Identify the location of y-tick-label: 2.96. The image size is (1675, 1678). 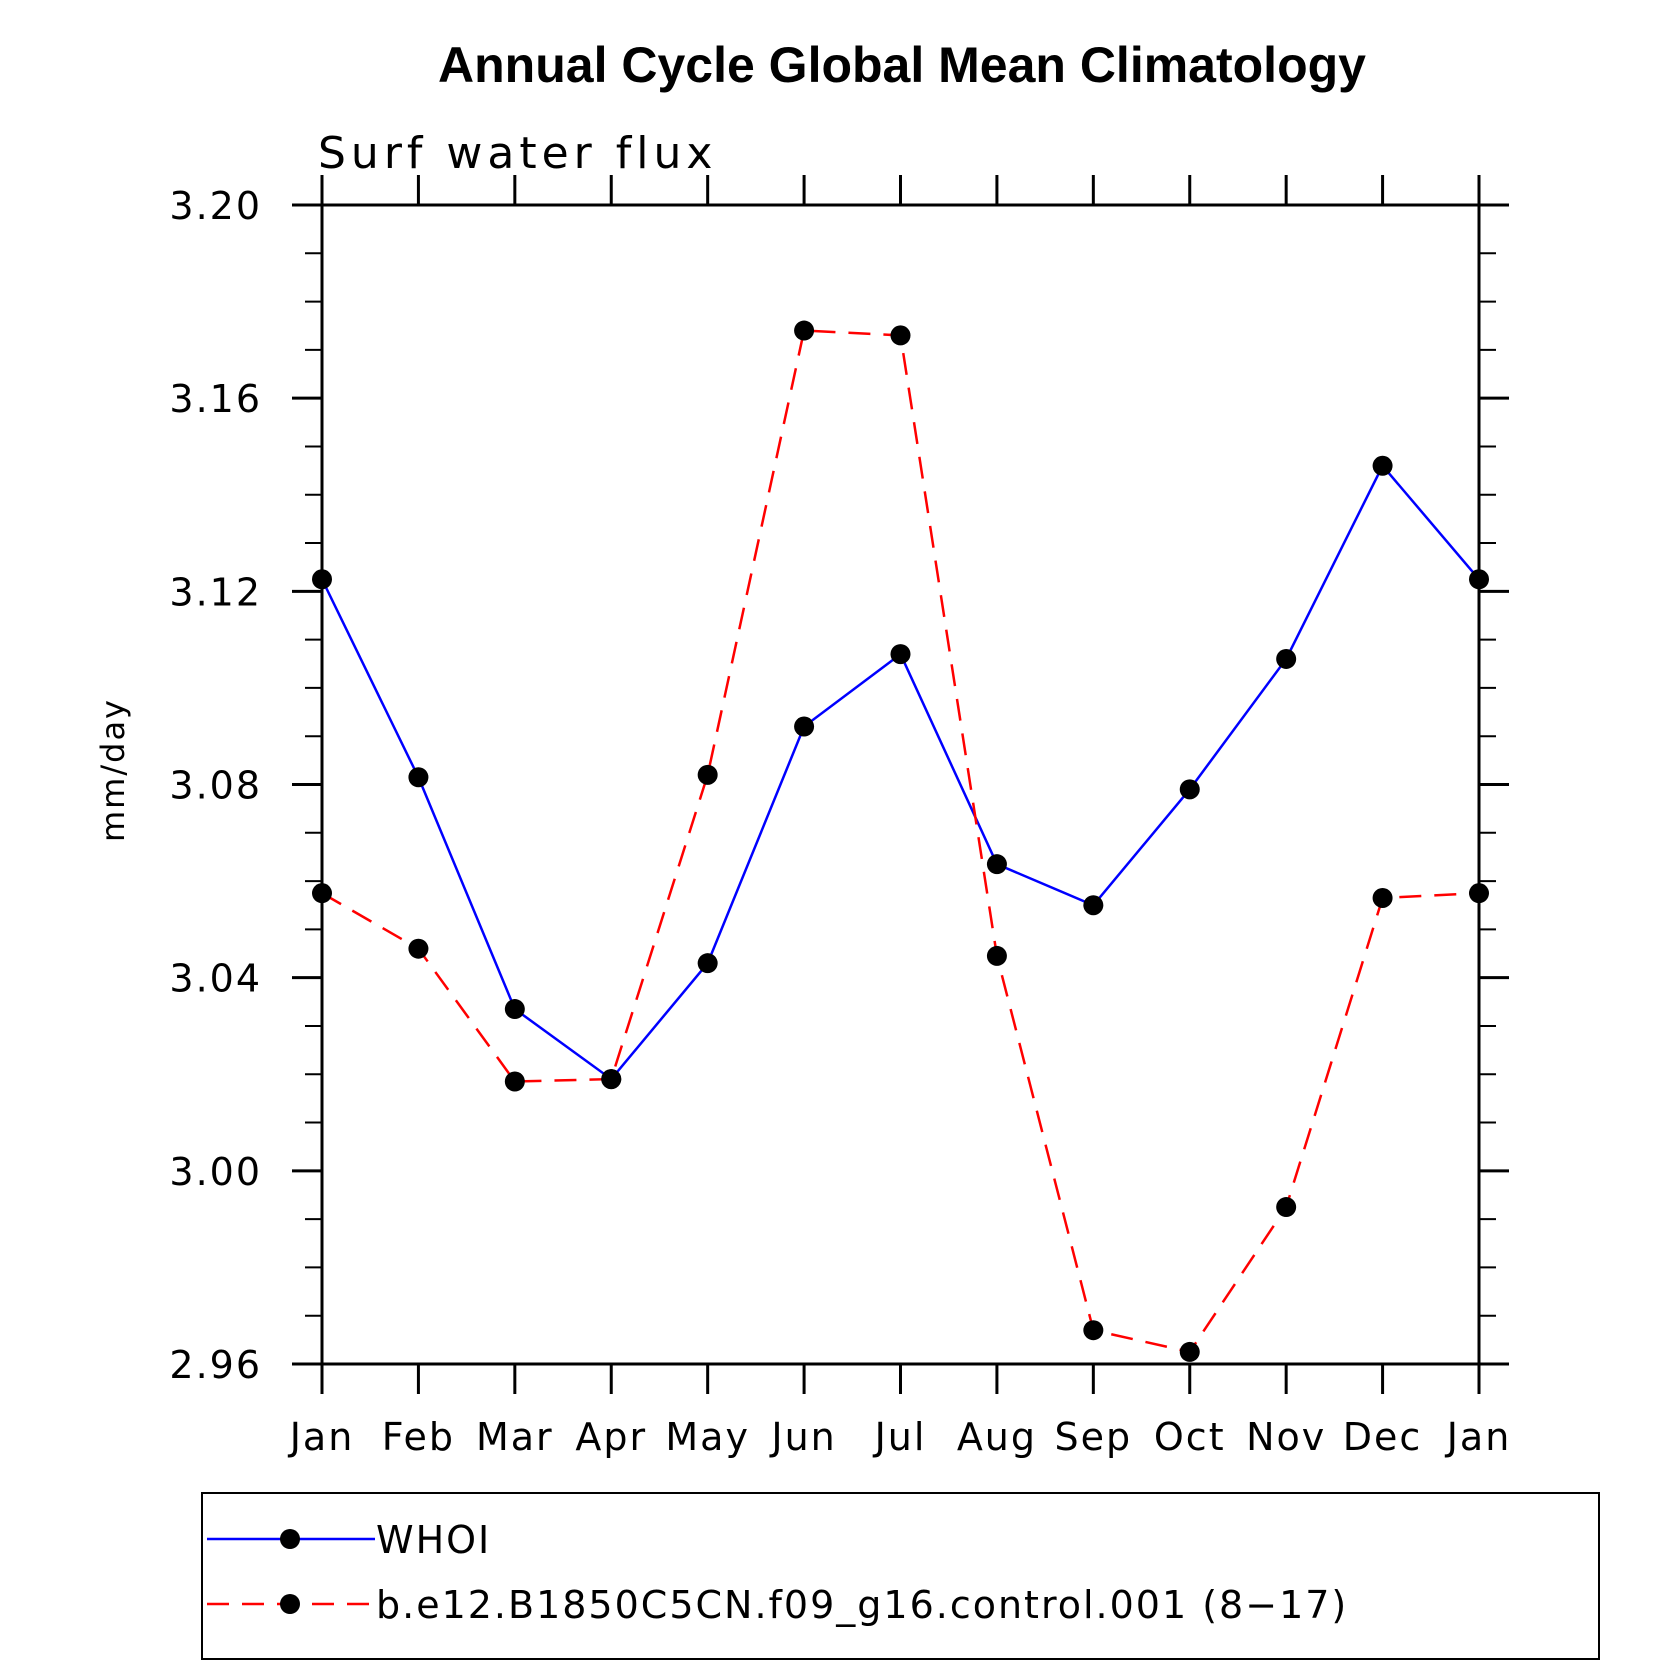
(215, 1365).